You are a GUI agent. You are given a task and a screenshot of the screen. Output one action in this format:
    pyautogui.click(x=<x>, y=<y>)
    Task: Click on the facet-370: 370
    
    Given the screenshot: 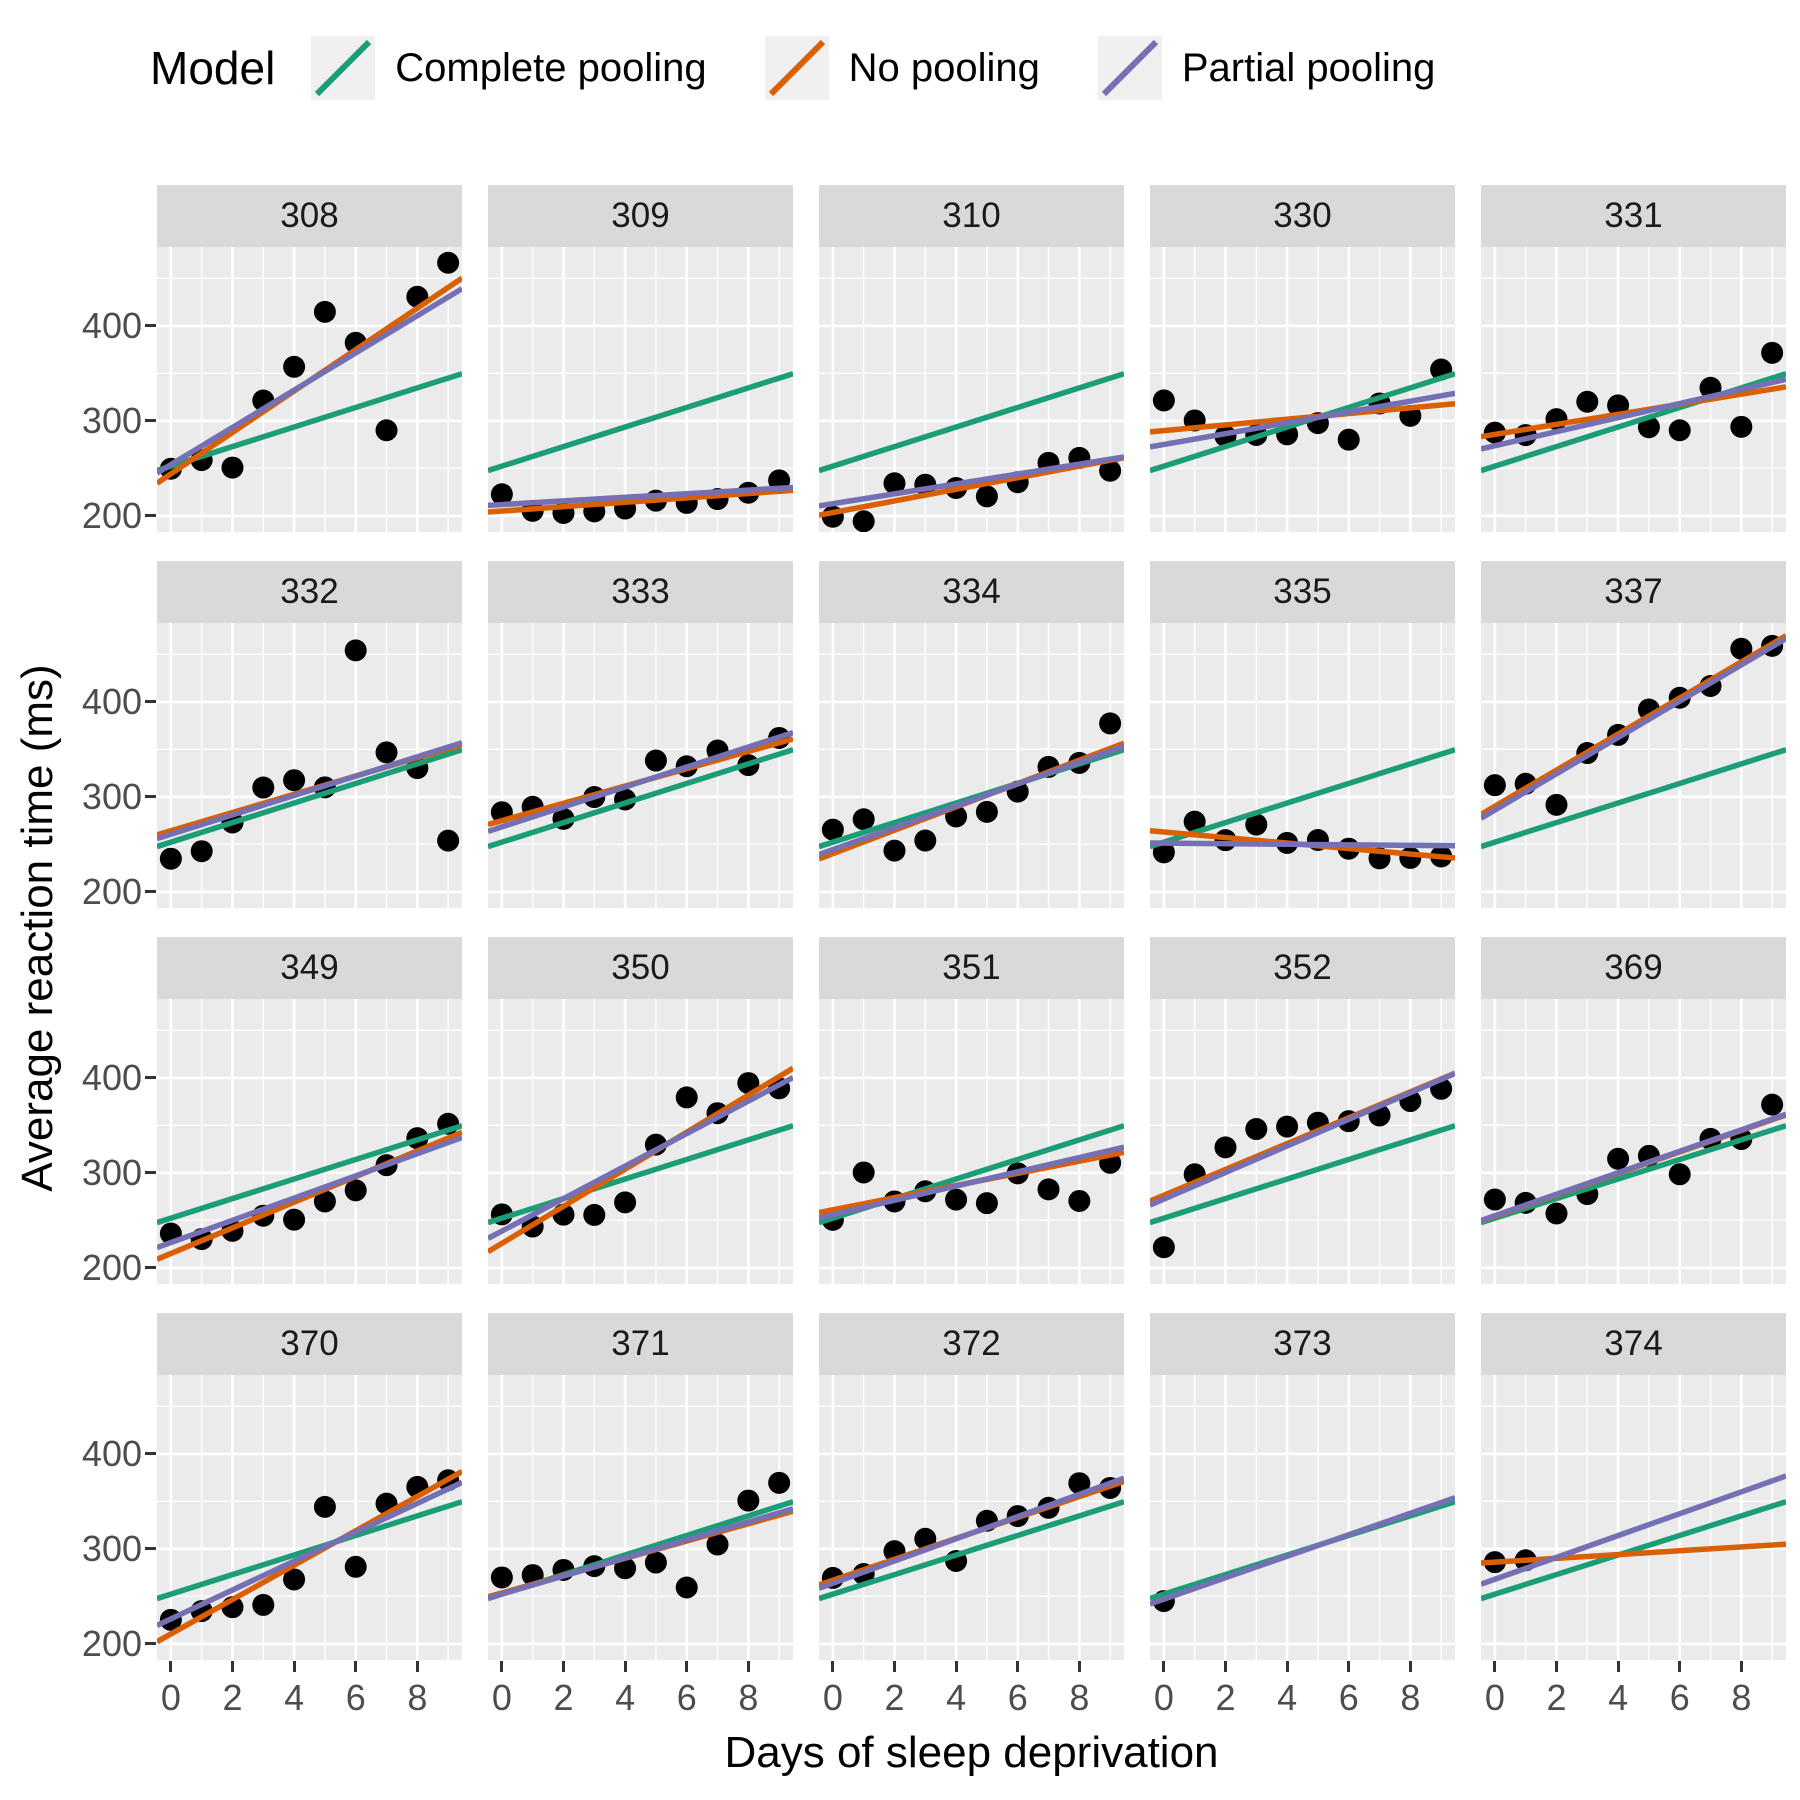 What is the action you would take?
    pyautogui.click(x=309, y=1486)
    